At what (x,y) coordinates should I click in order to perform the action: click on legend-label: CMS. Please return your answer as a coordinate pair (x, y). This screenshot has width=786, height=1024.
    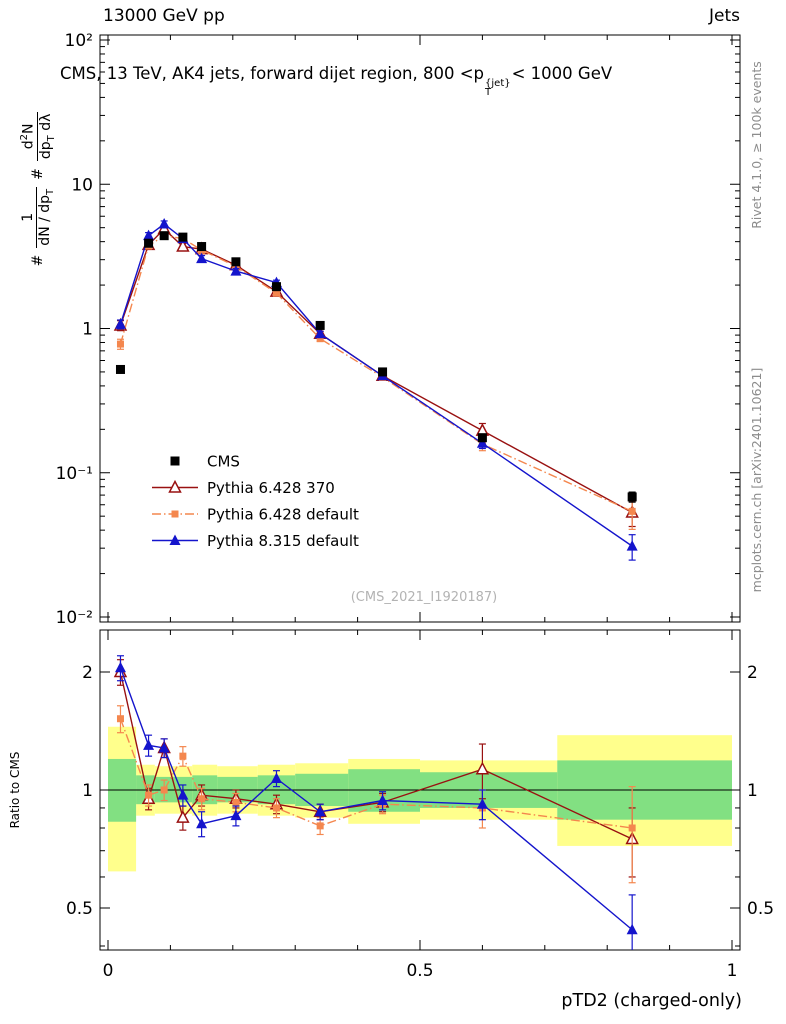
    Looking at the image, I should click on (223, 462).